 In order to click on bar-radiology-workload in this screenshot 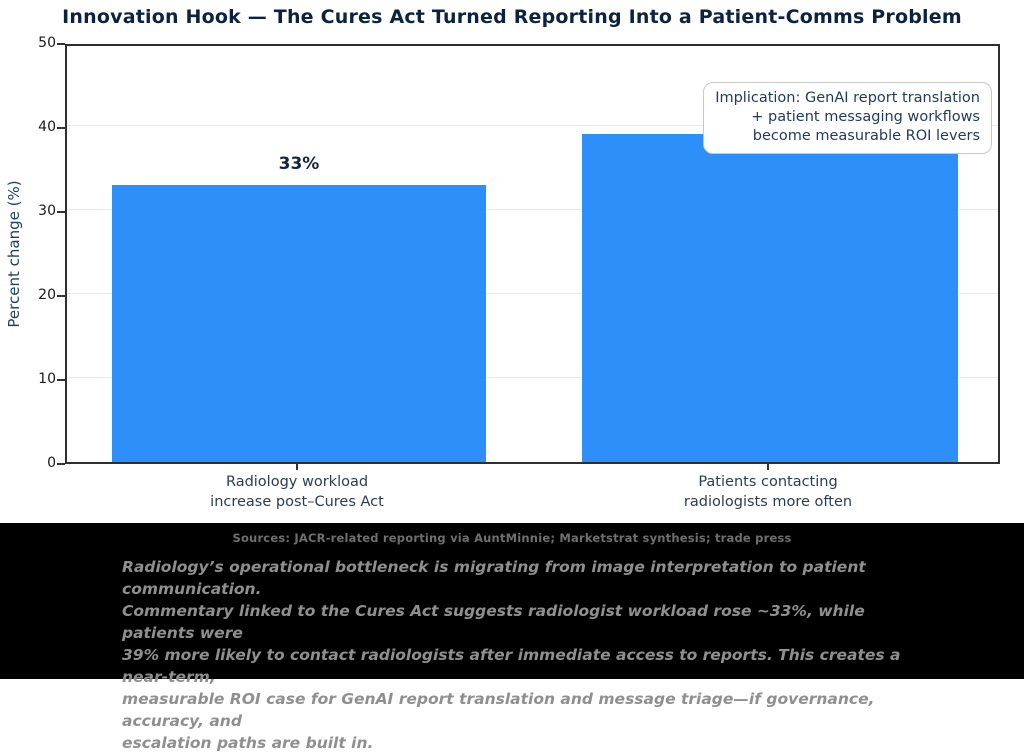, I will do `click(299, 323)`.